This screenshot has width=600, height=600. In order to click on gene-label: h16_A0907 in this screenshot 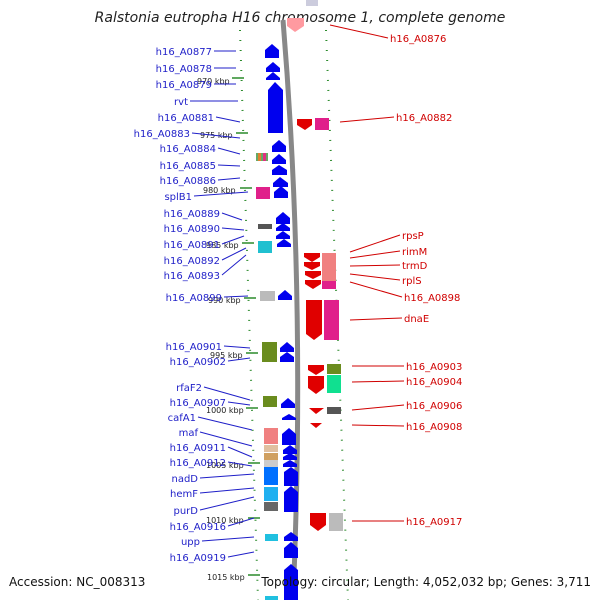, I will do `click(198, 403)`.